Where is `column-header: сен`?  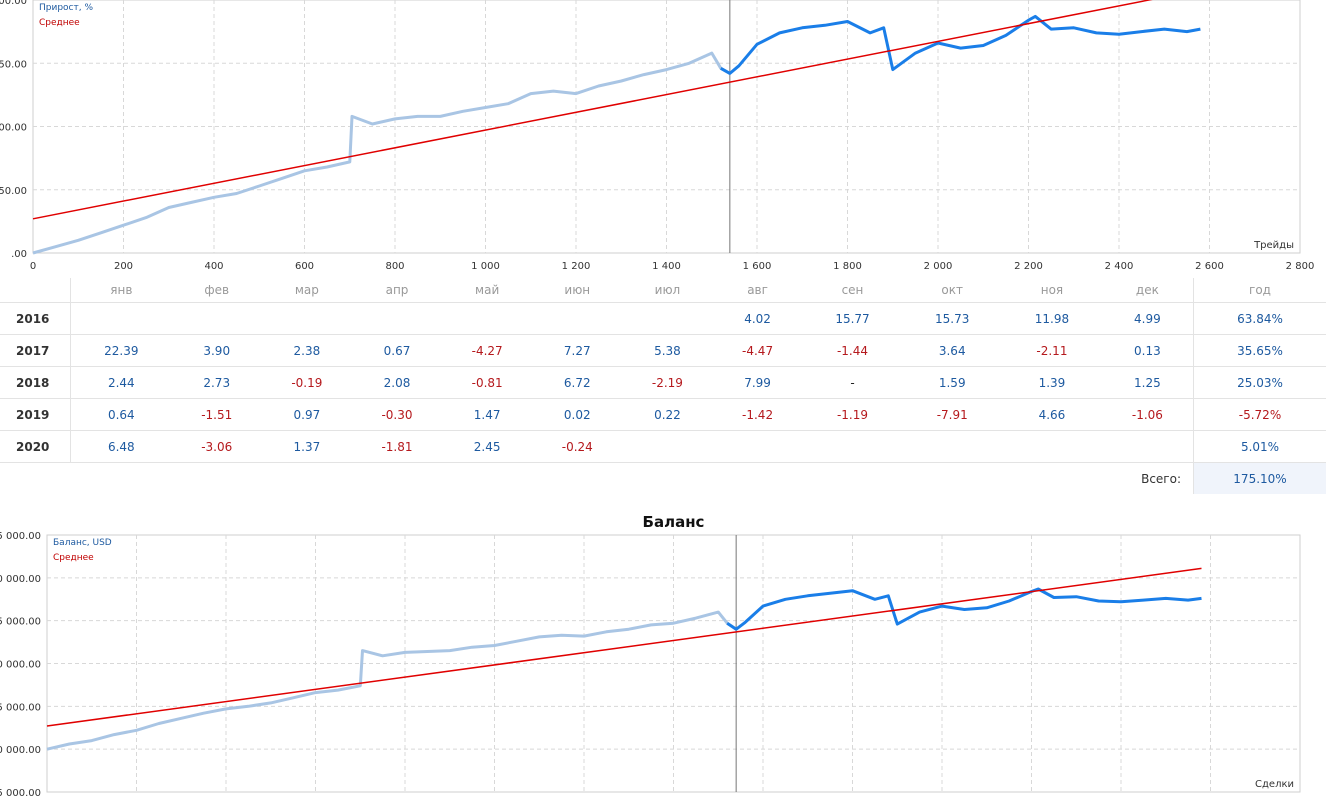 column-header: сен is located at coordinates (852, 290).